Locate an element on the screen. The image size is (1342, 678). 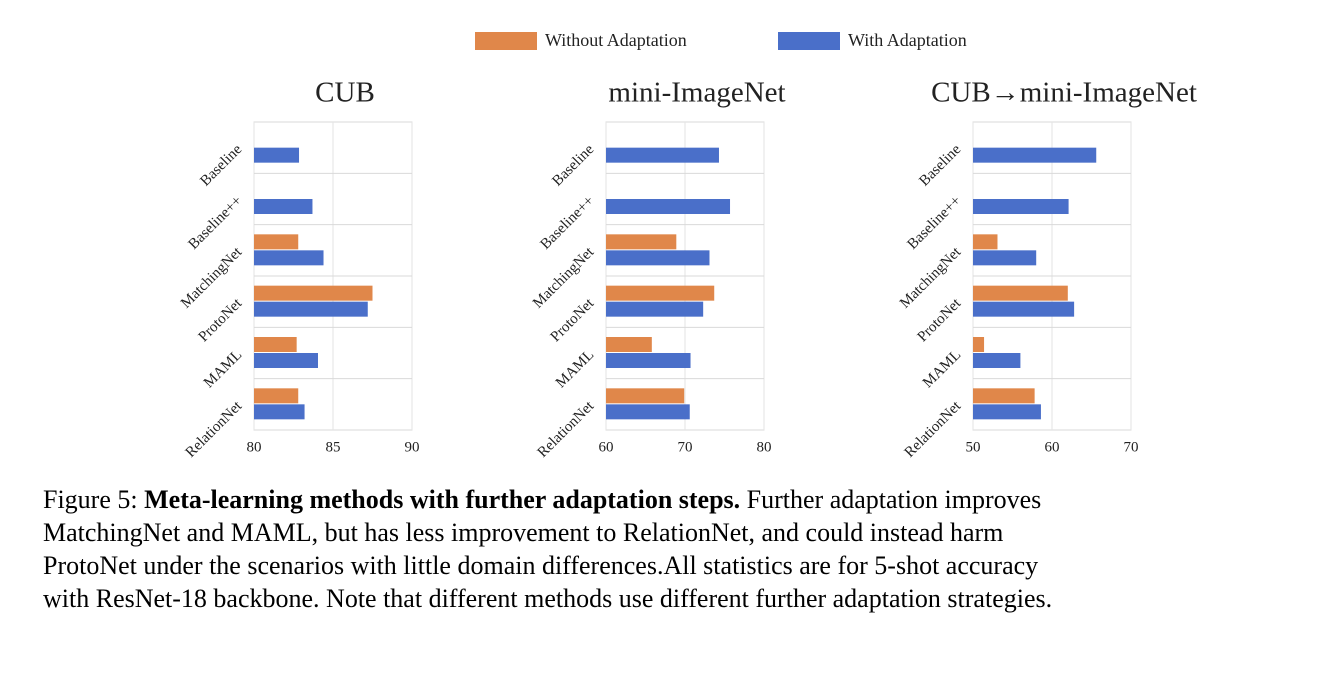
chart-title: CUB is located at coordinates (345, 93).